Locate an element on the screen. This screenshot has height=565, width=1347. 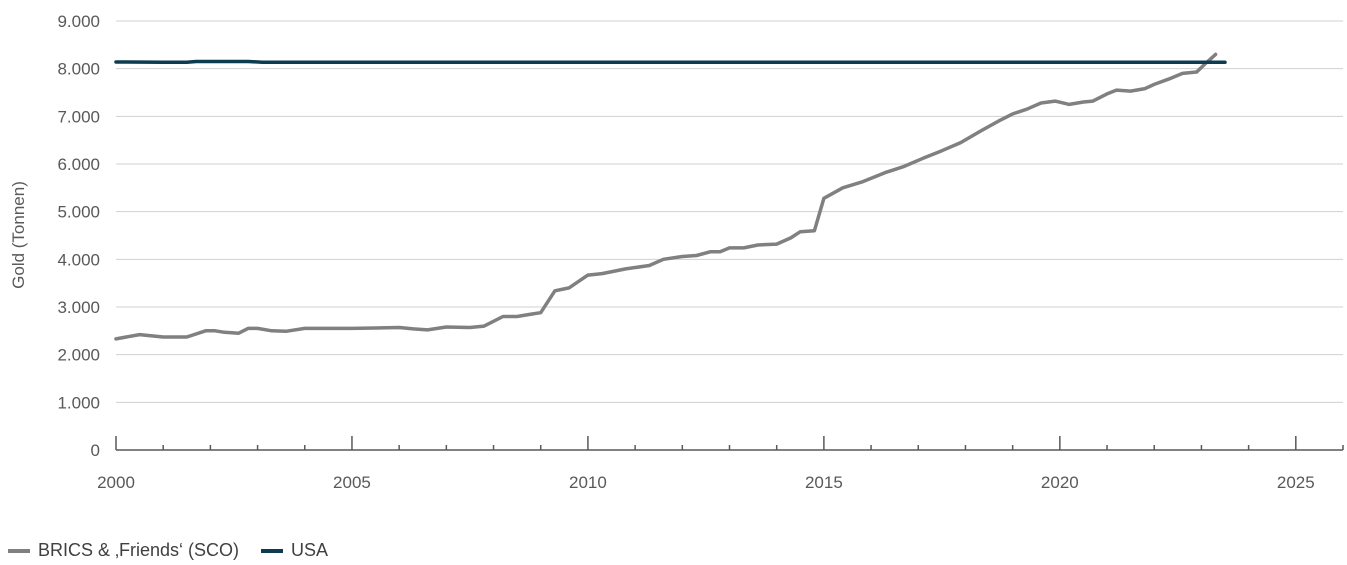
x-tick-label: 2000 is located at coordinates (116, 482).